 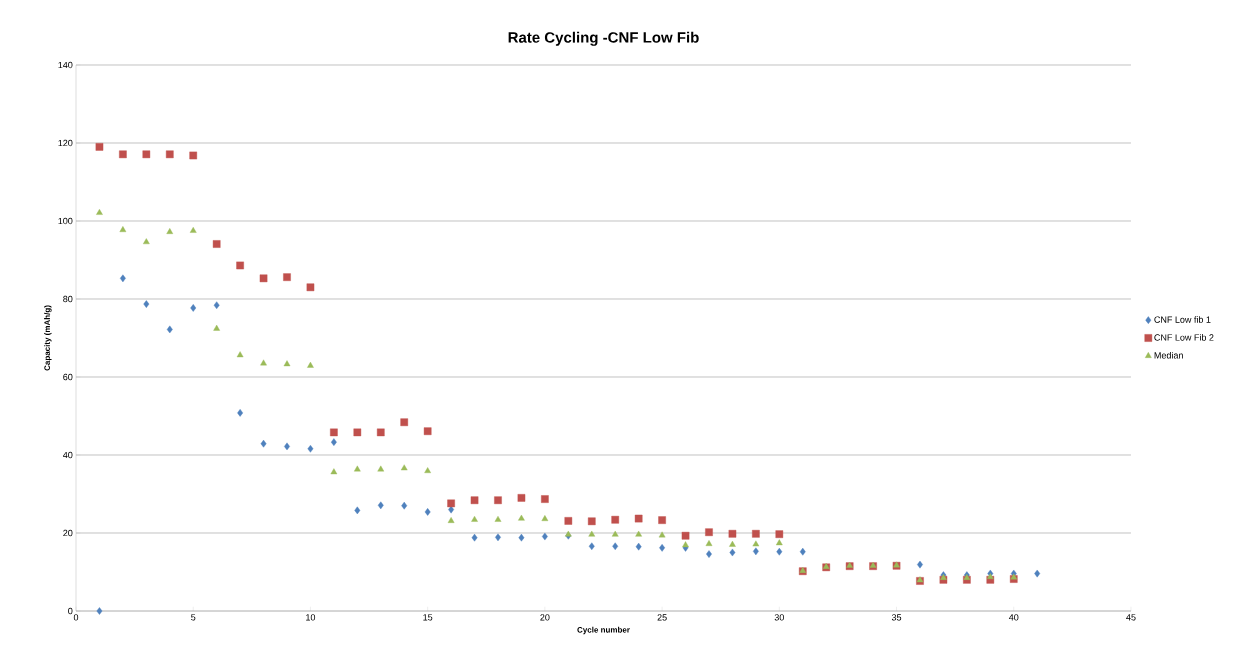 I want to click on y-tick-label: 20, so click(x=68, y=533).